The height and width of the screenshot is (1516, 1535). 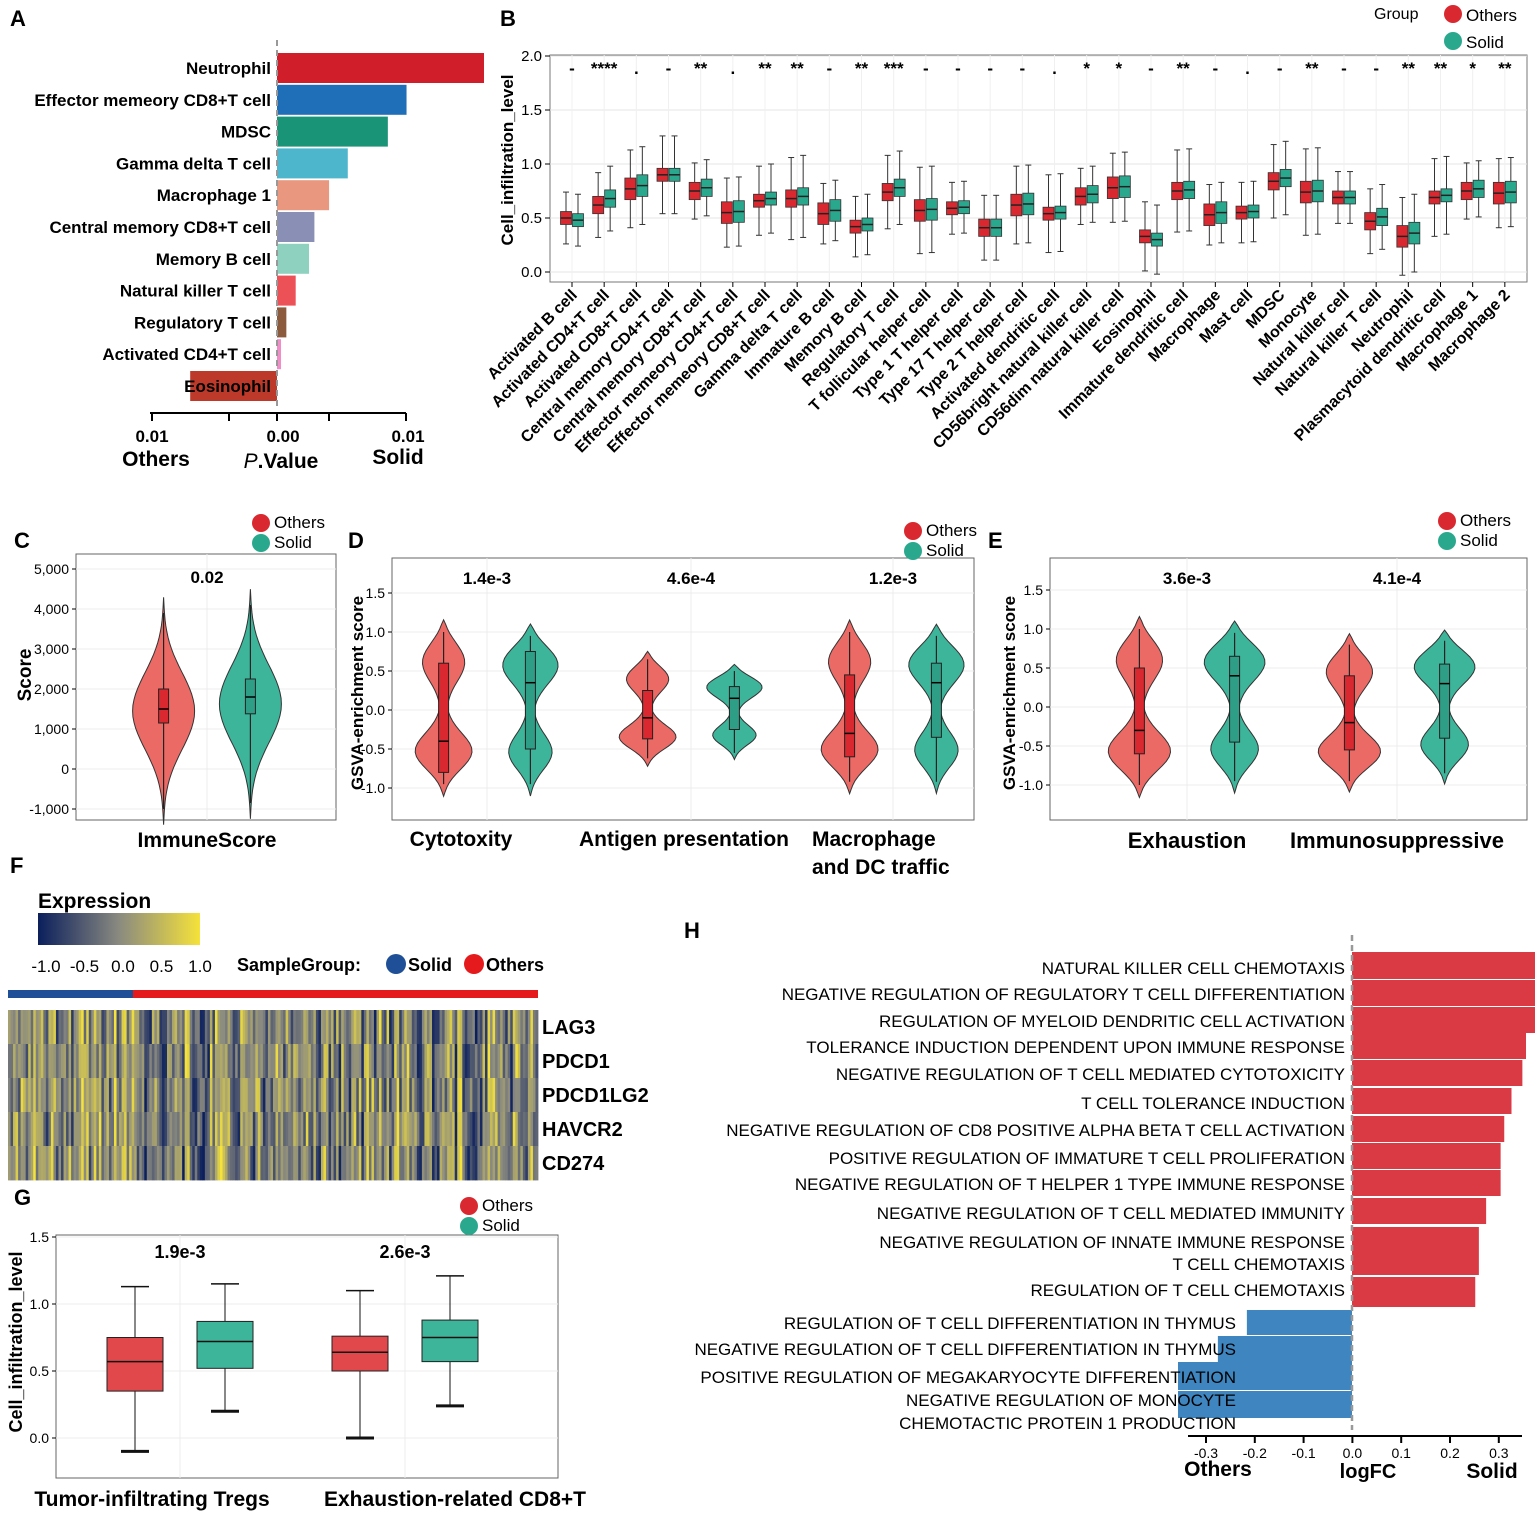 I want to click on violin-box, so click(x=164, y=706).